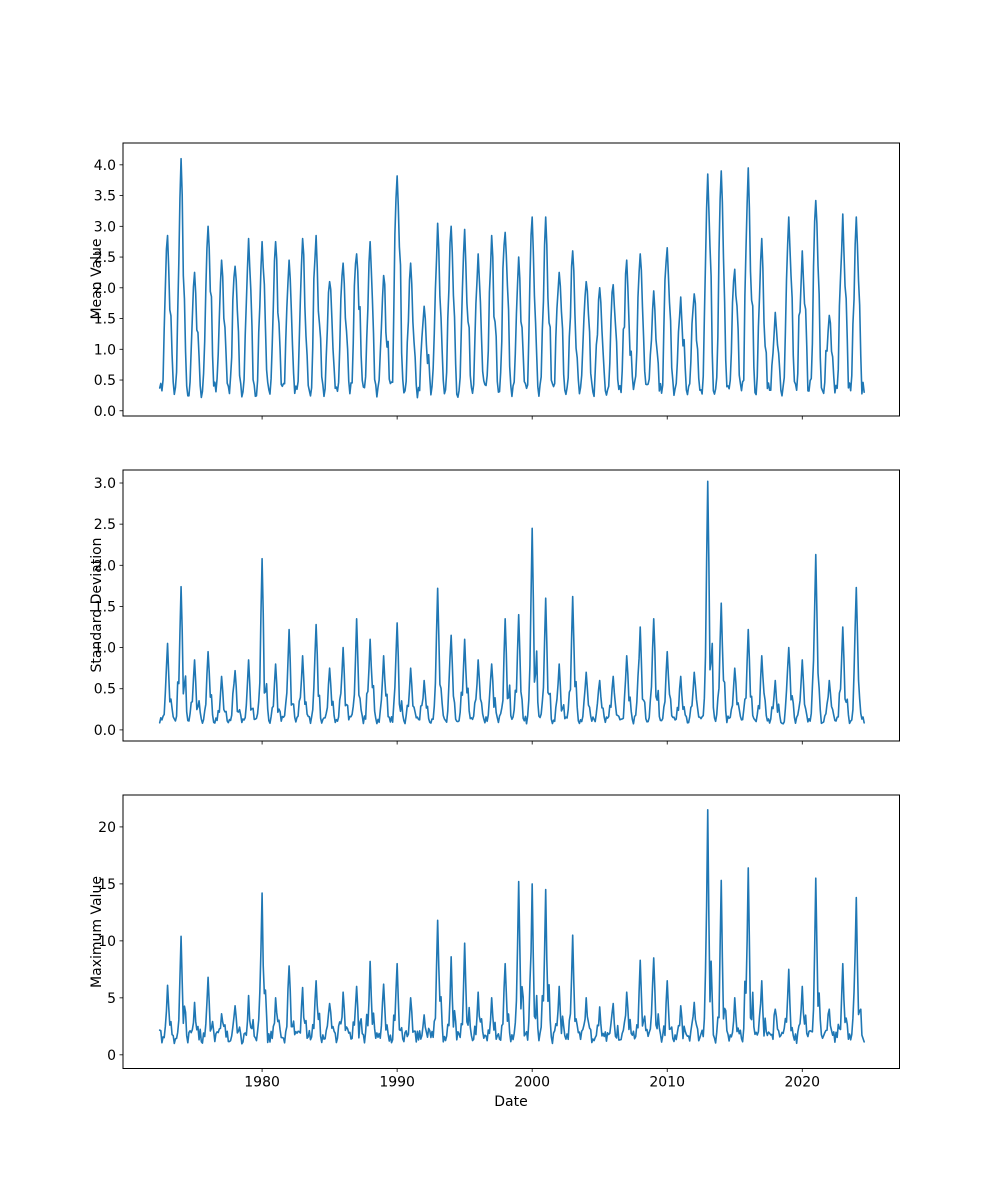 This screenshot has height=1200, width=1000. I want to click on y-tick-label: 10, so click(107, 942).